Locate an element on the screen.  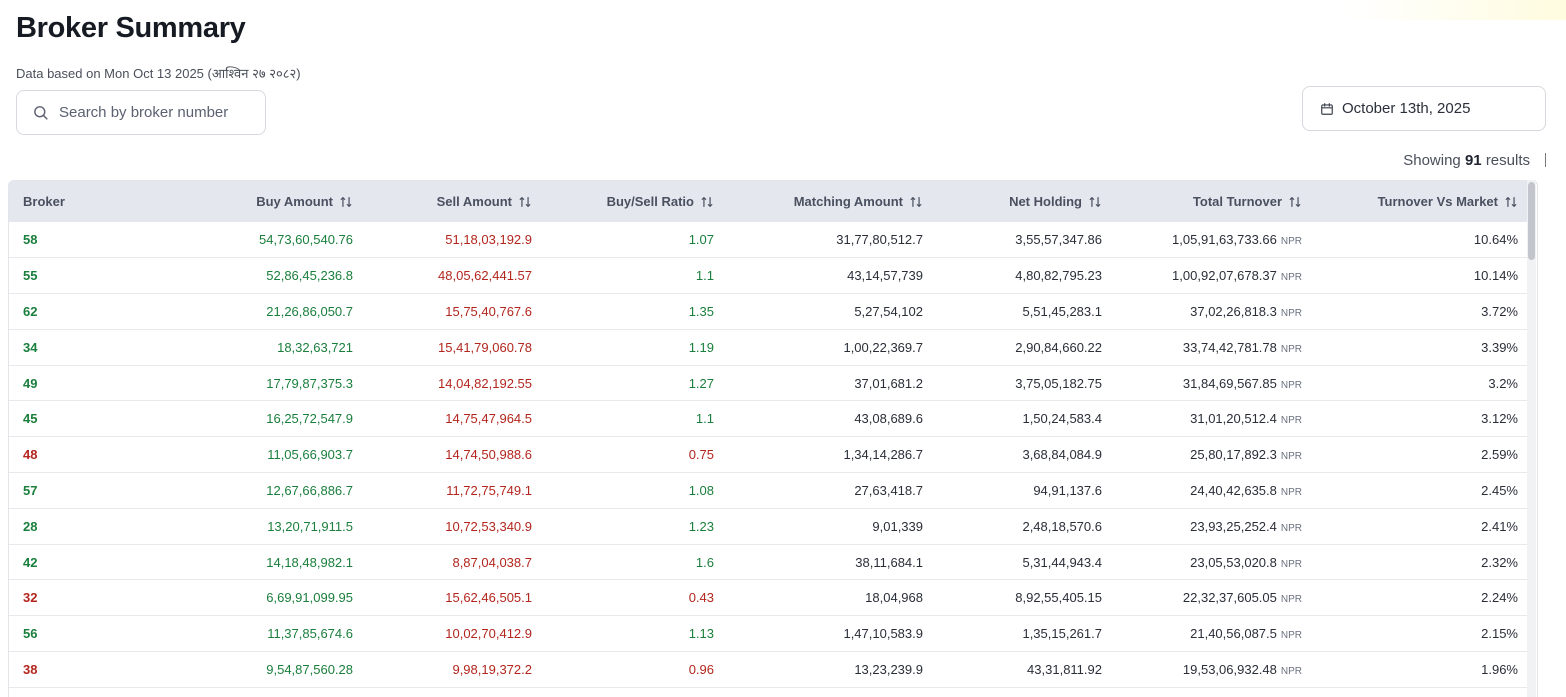
turnover-vs-market-cell: 2.15% is located at coordinates (1420, 634).